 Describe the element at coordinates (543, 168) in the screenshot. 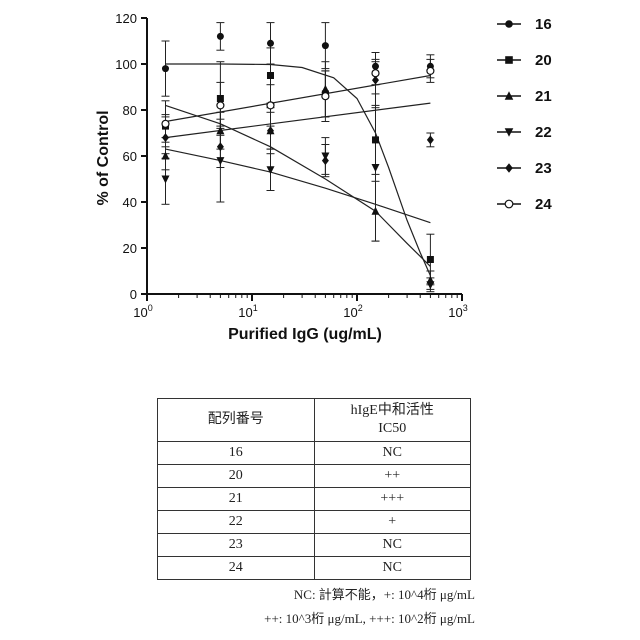

I see `legend-label-23: 23` at that location.